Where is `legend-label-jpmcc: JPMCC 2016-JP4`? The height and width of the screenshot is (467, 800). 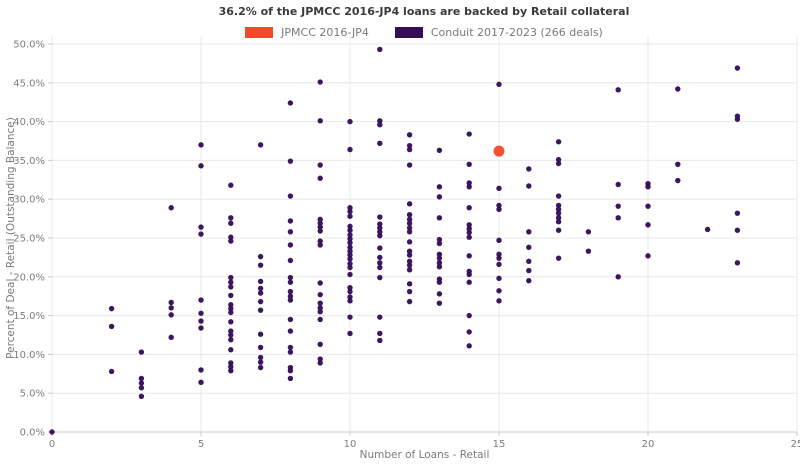
legend-label-jpmcc: JPMCC 2016-JP4 is located at coordinates (325, 32).